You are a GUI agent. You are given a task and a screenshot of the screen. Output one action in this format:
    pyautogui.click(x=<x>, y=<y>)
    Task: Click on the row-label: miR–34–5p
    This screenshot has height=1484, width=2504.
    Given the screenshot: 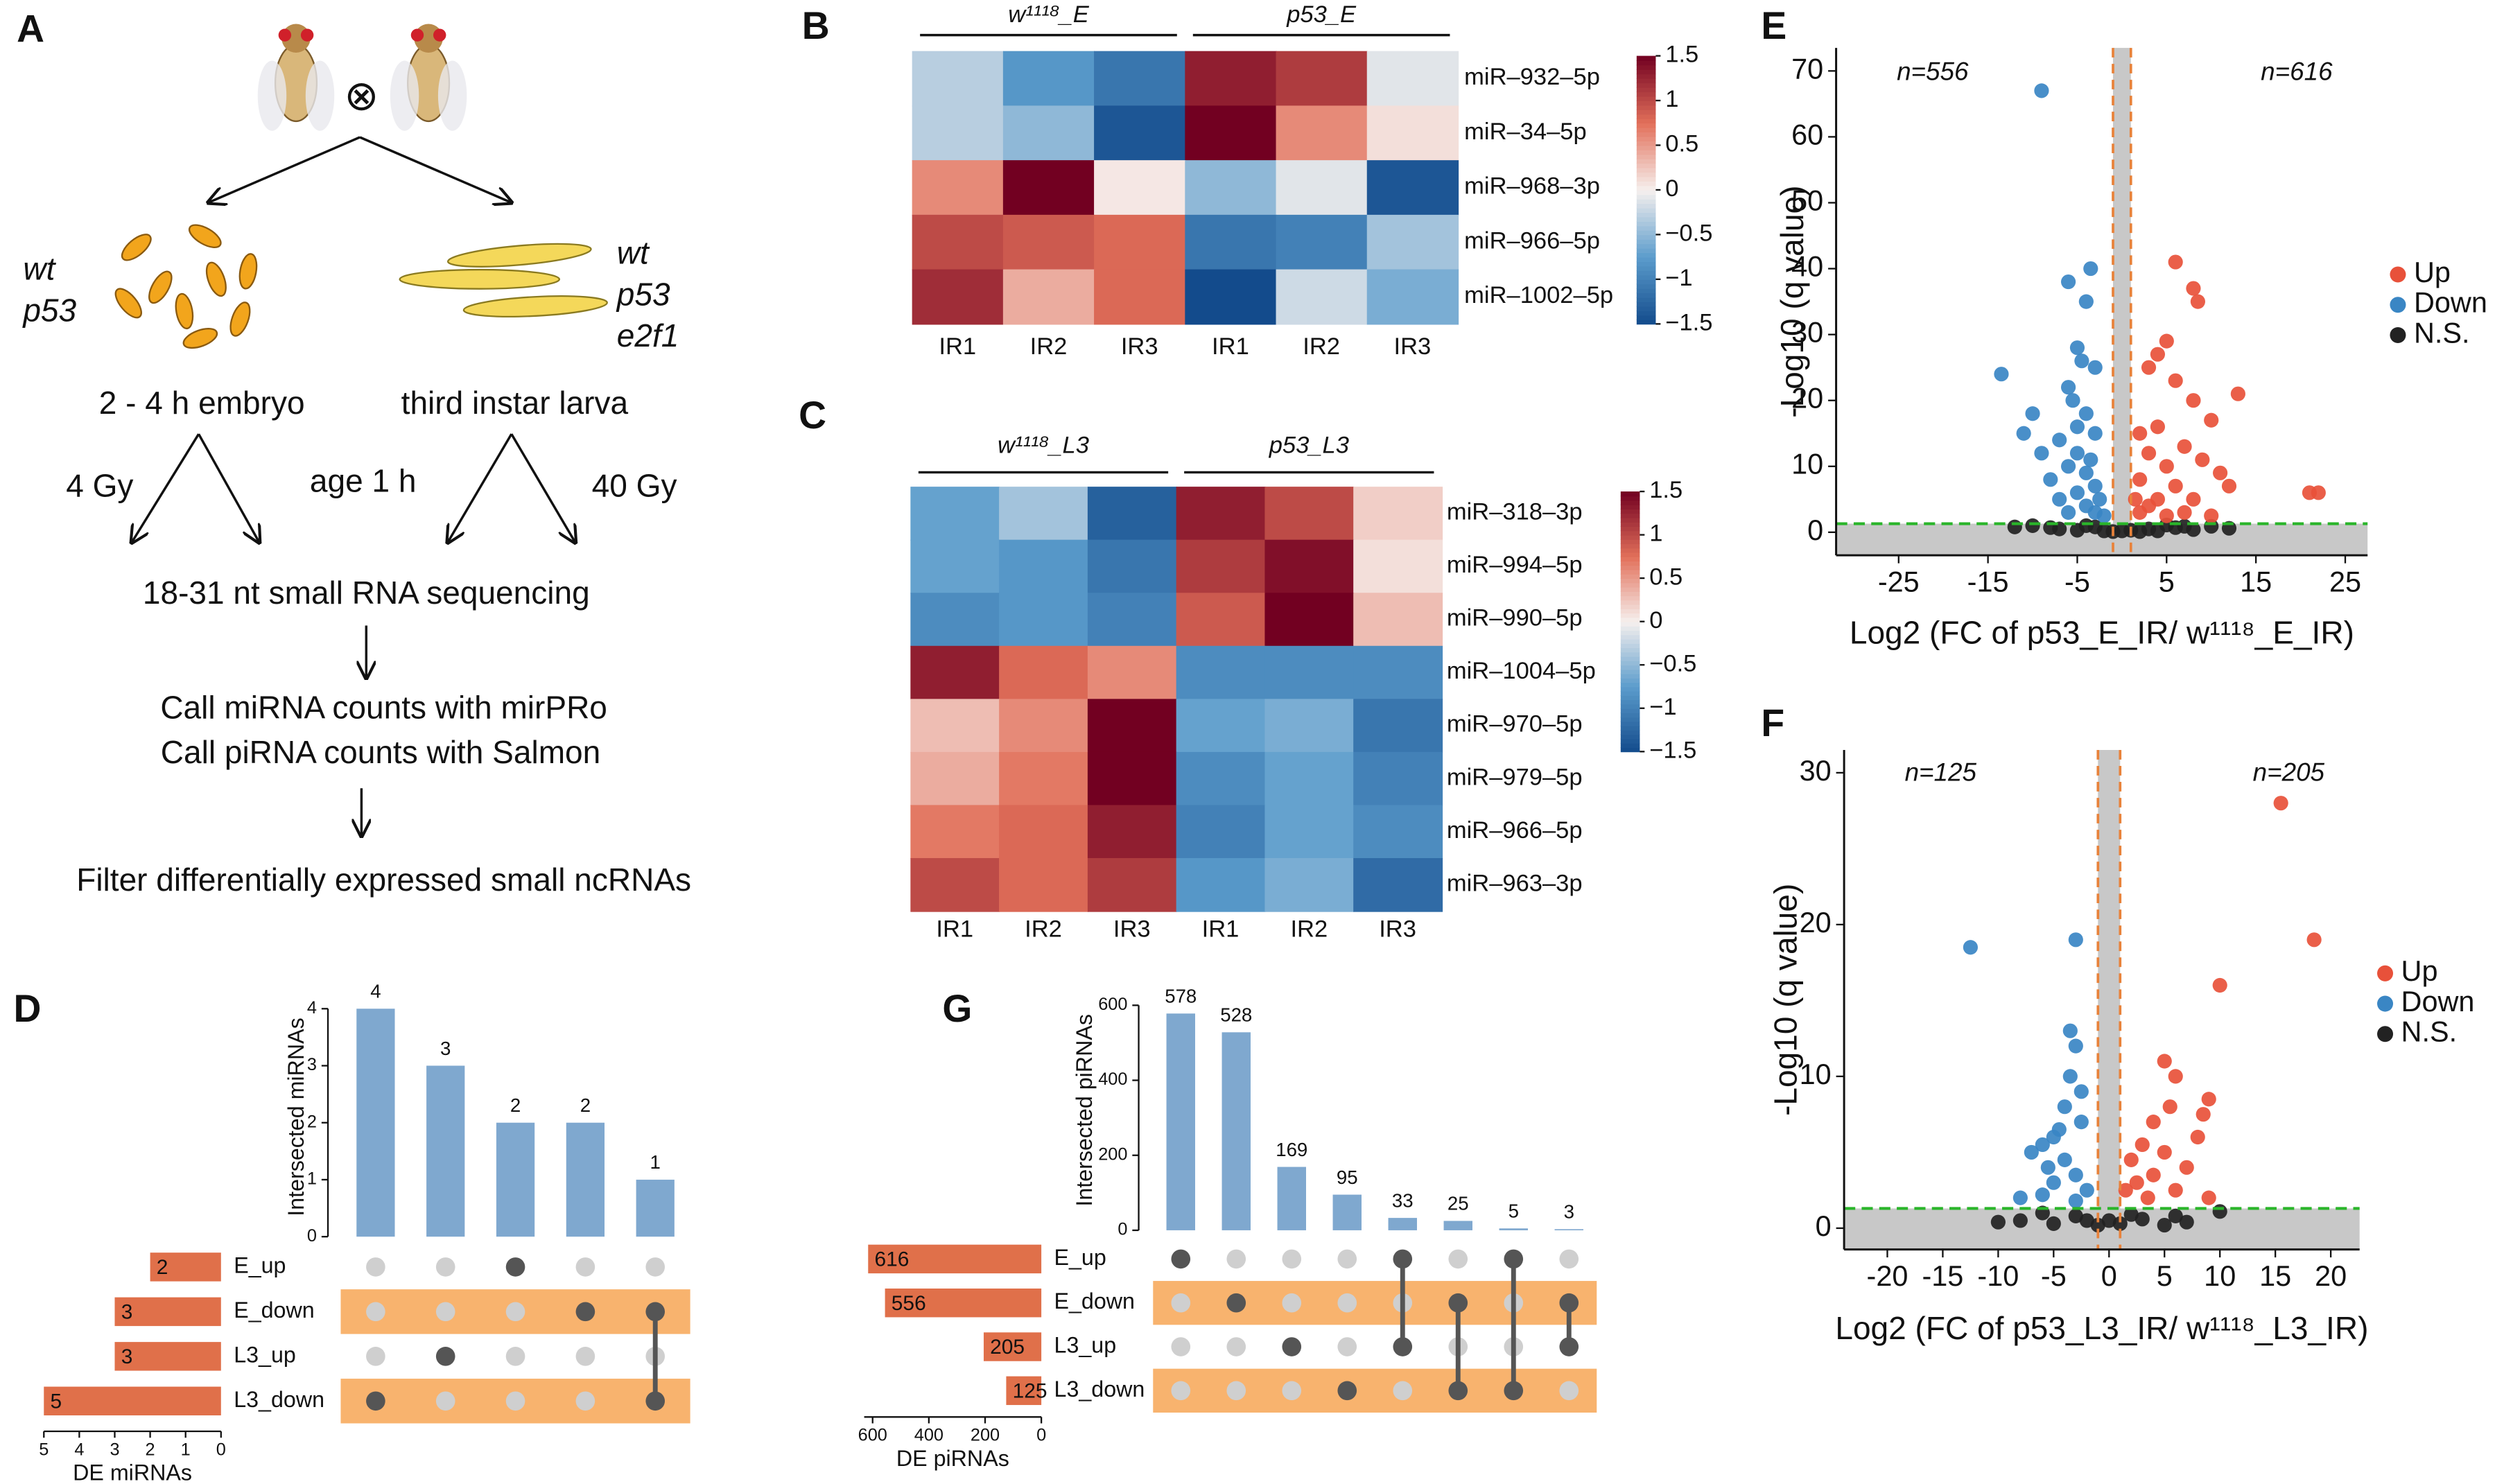 What is the action you would take?
    pyautogui.click(x=1525, y=132)
    